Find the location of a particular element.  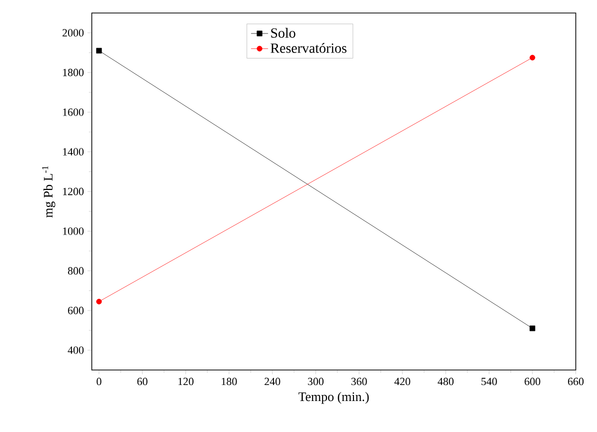

y-tick-label: 2000 is located at coordinates (73, 33).